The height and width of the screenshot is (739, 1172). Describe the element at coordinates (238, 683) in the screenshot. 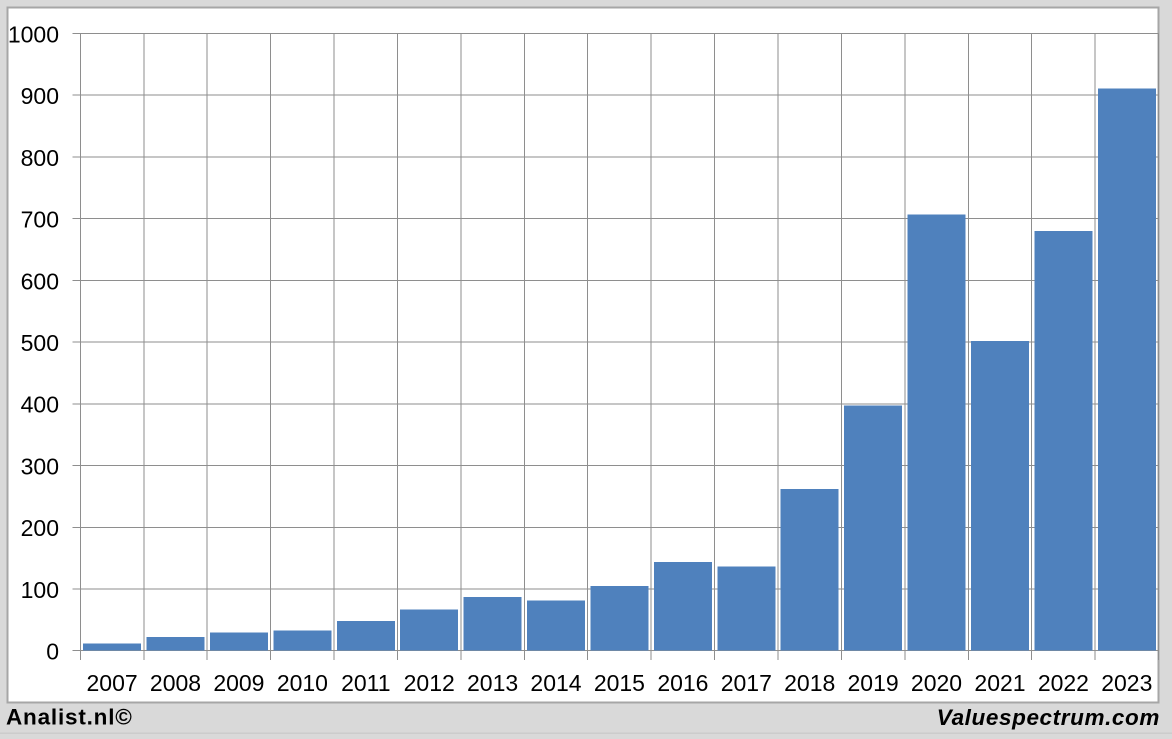

I see `svg-text: 2009` at that location.